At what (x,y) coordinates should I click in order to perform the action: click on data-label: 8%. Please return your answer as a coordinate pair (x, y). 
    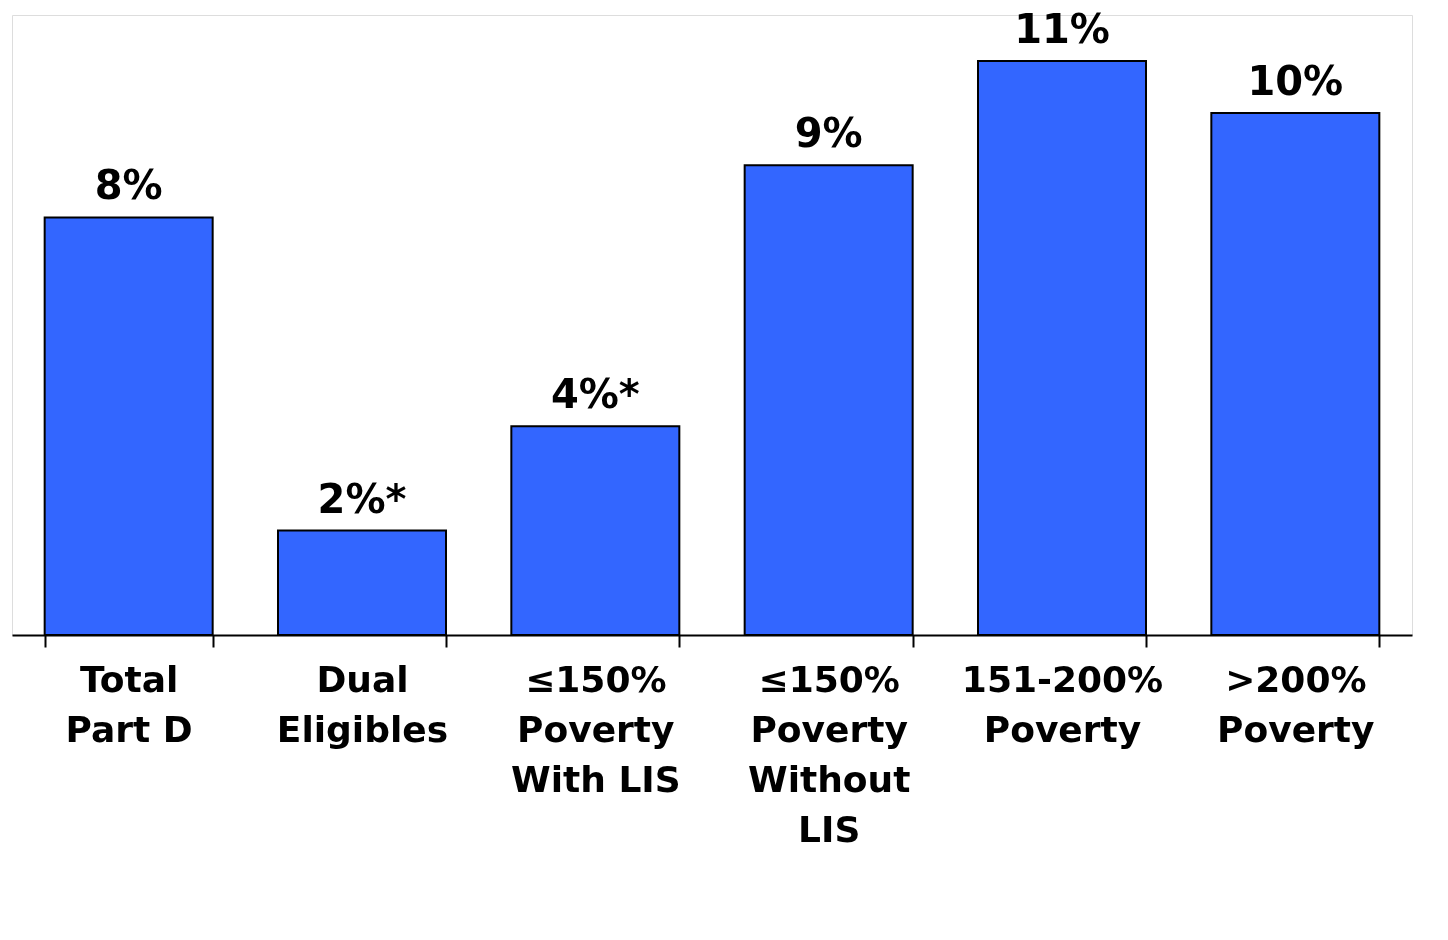
    Looking at the image, I should click on (128, 185).